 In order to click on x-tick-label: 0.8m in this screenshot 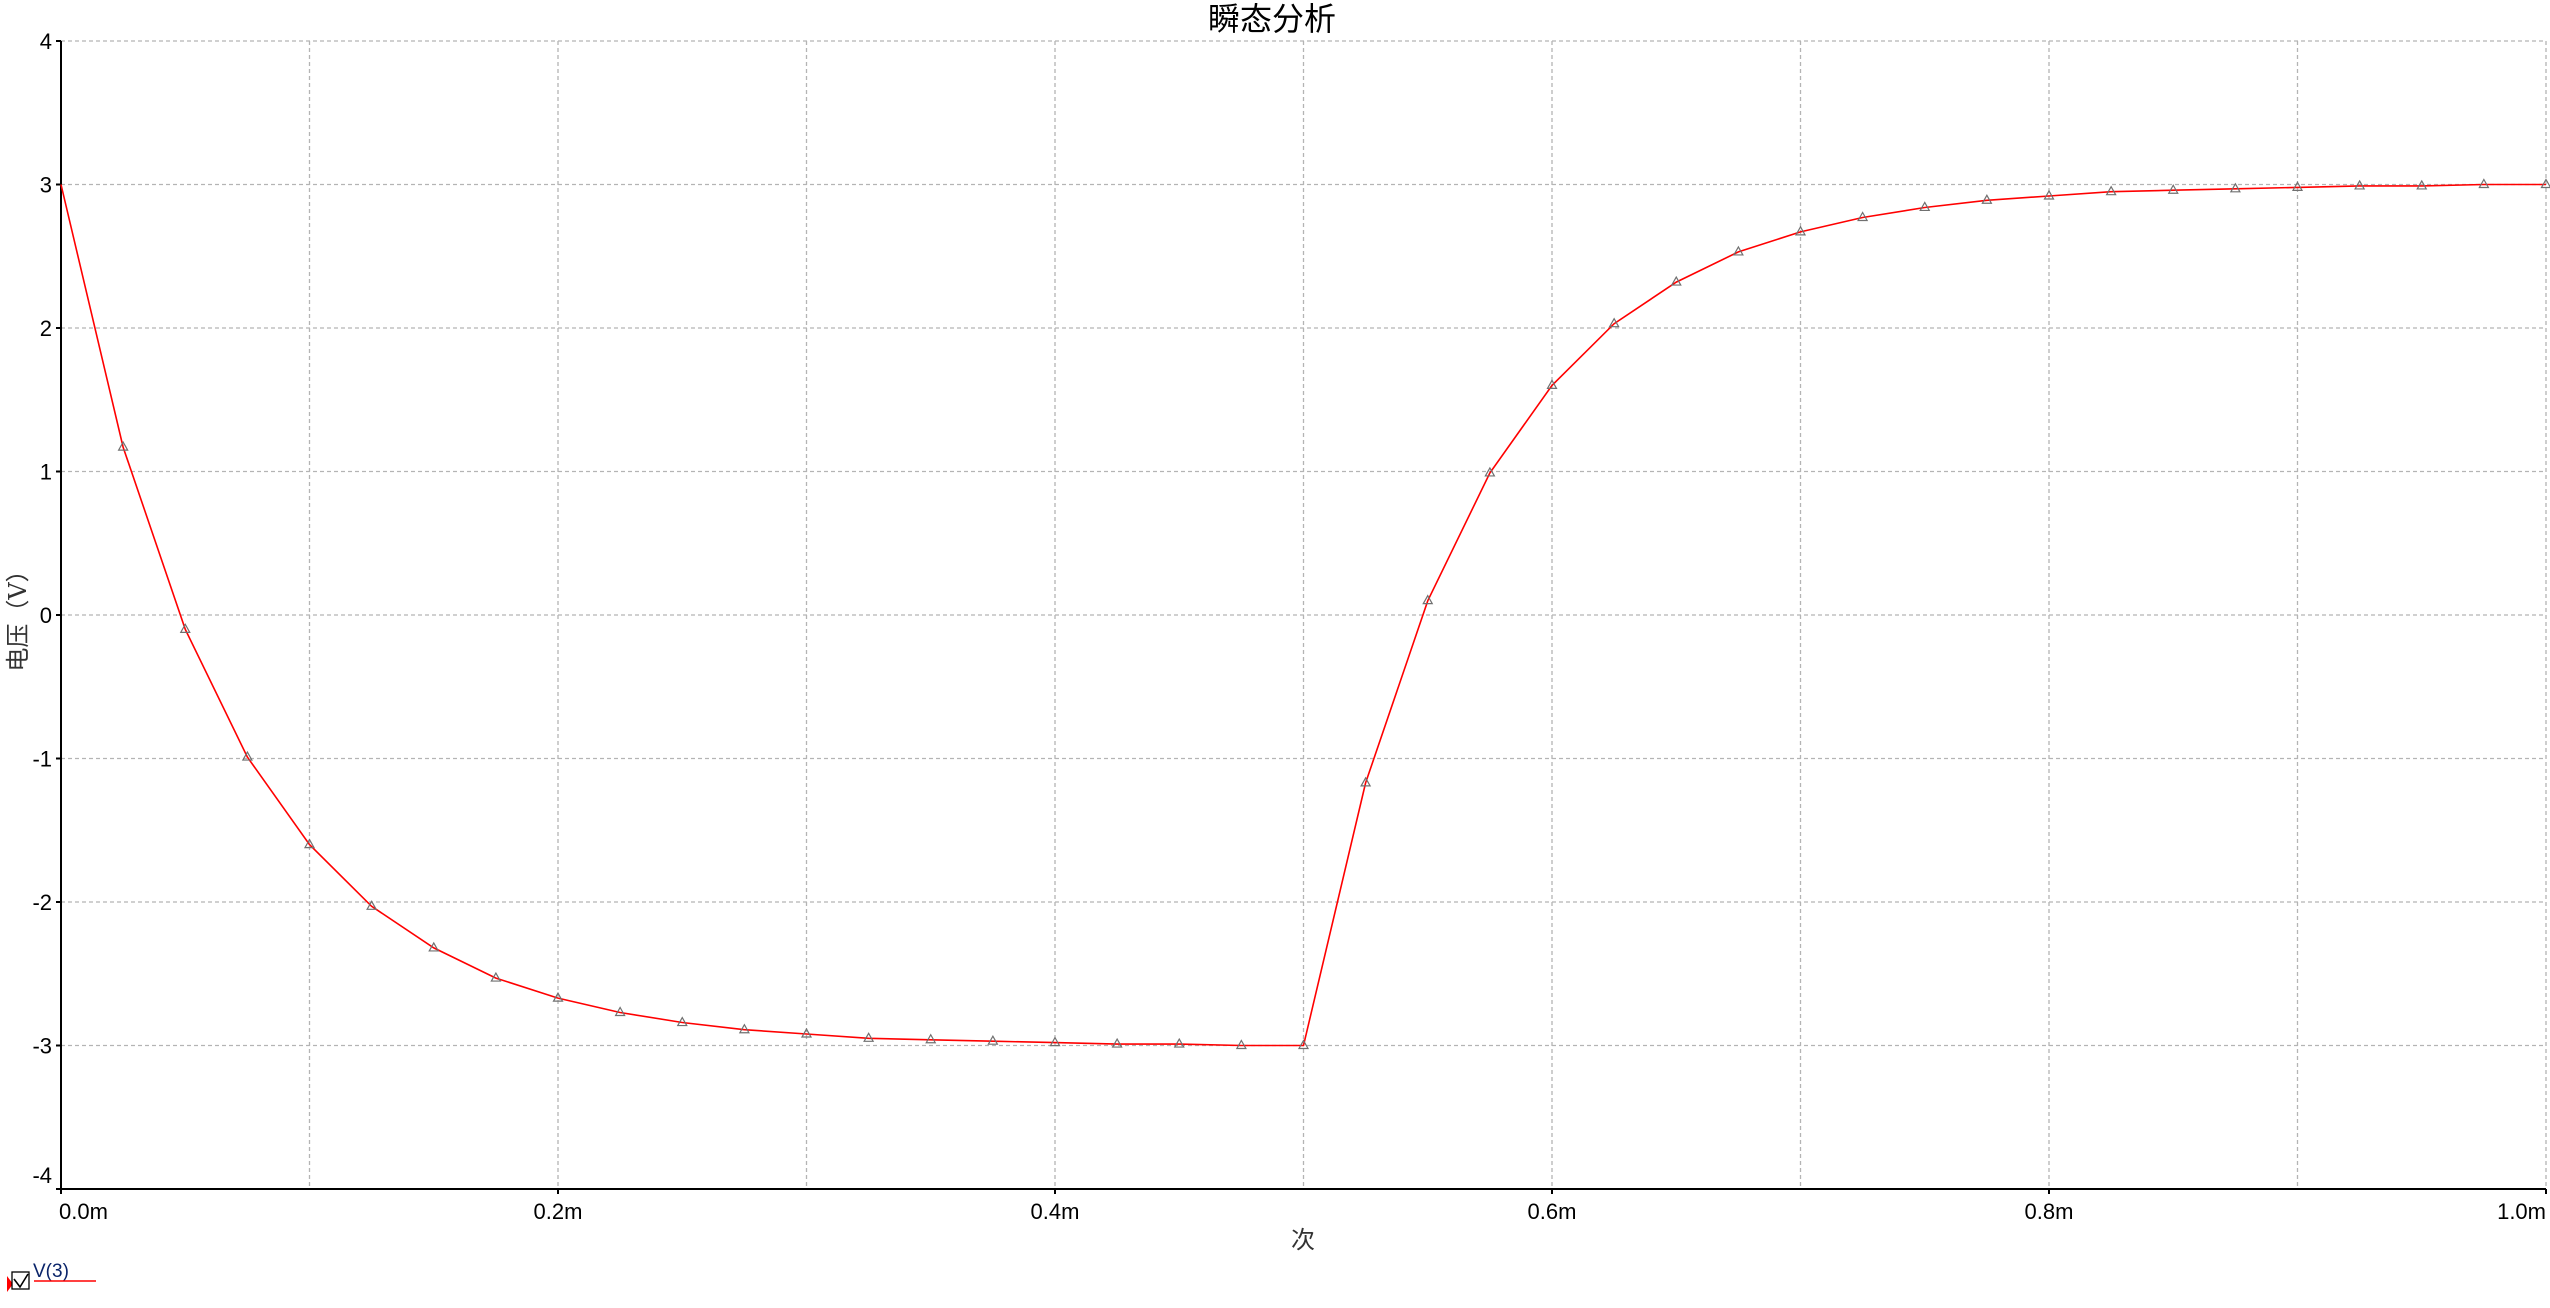, I will do `click(2049, 1211)`.